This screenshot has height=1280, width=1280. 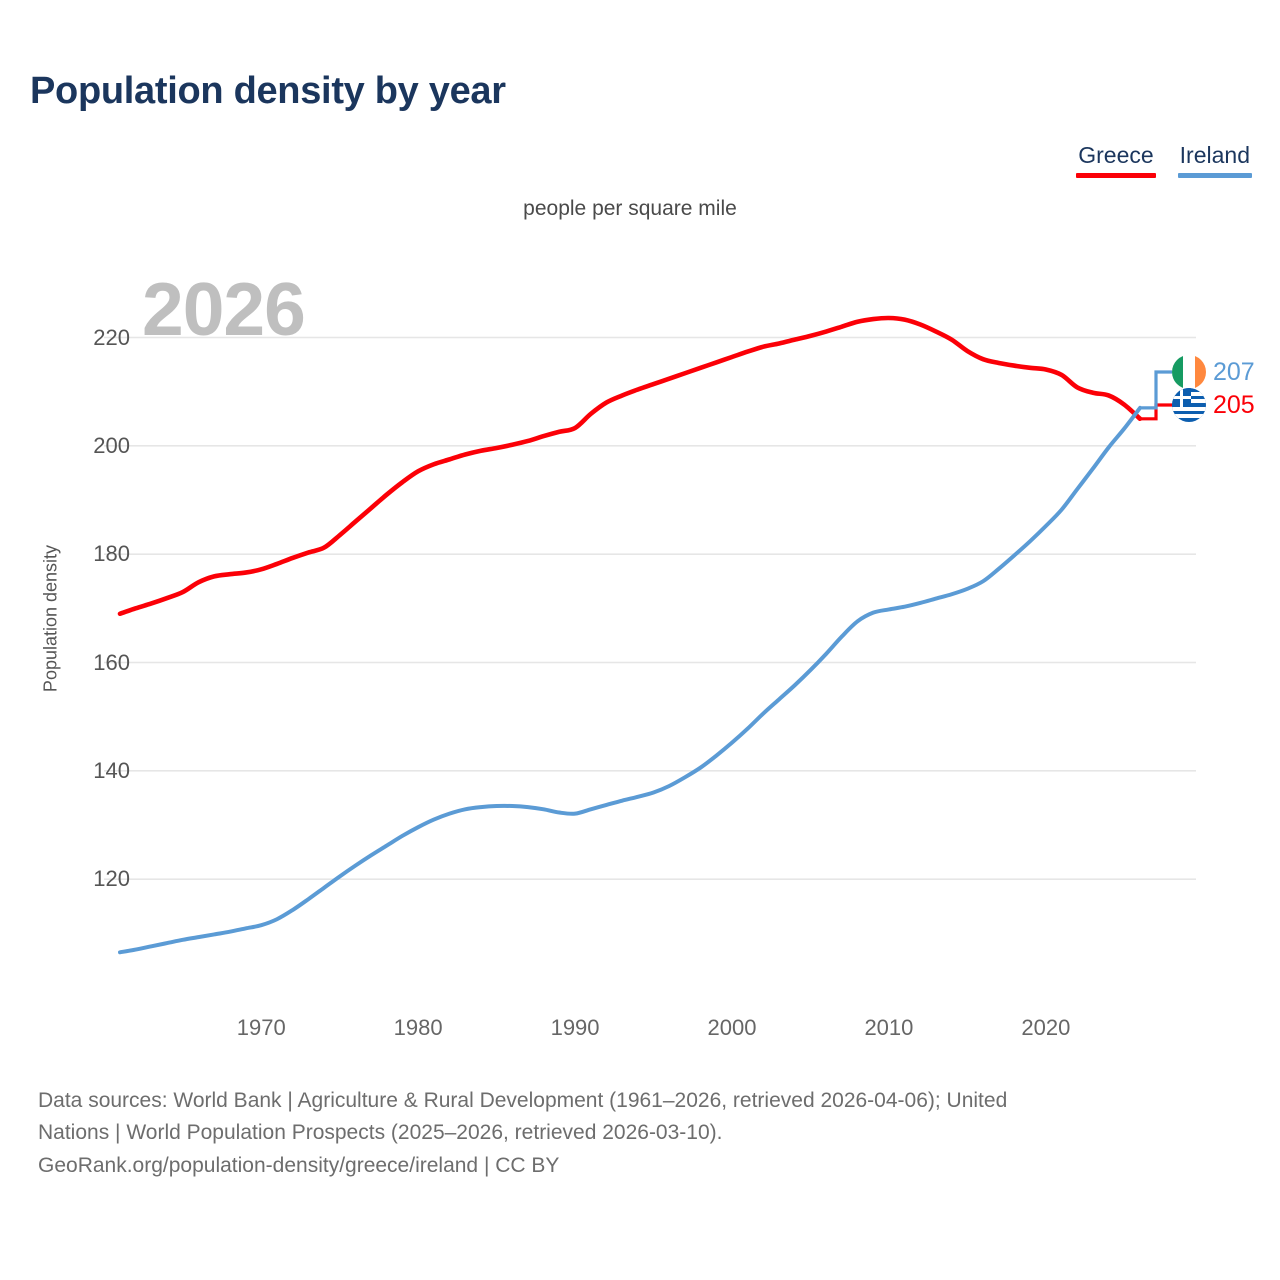 What do you see at coordinates (418, 1027) in the screenshot?
I see `x-tick-label: 1980` at bounding box center [418, 1027].